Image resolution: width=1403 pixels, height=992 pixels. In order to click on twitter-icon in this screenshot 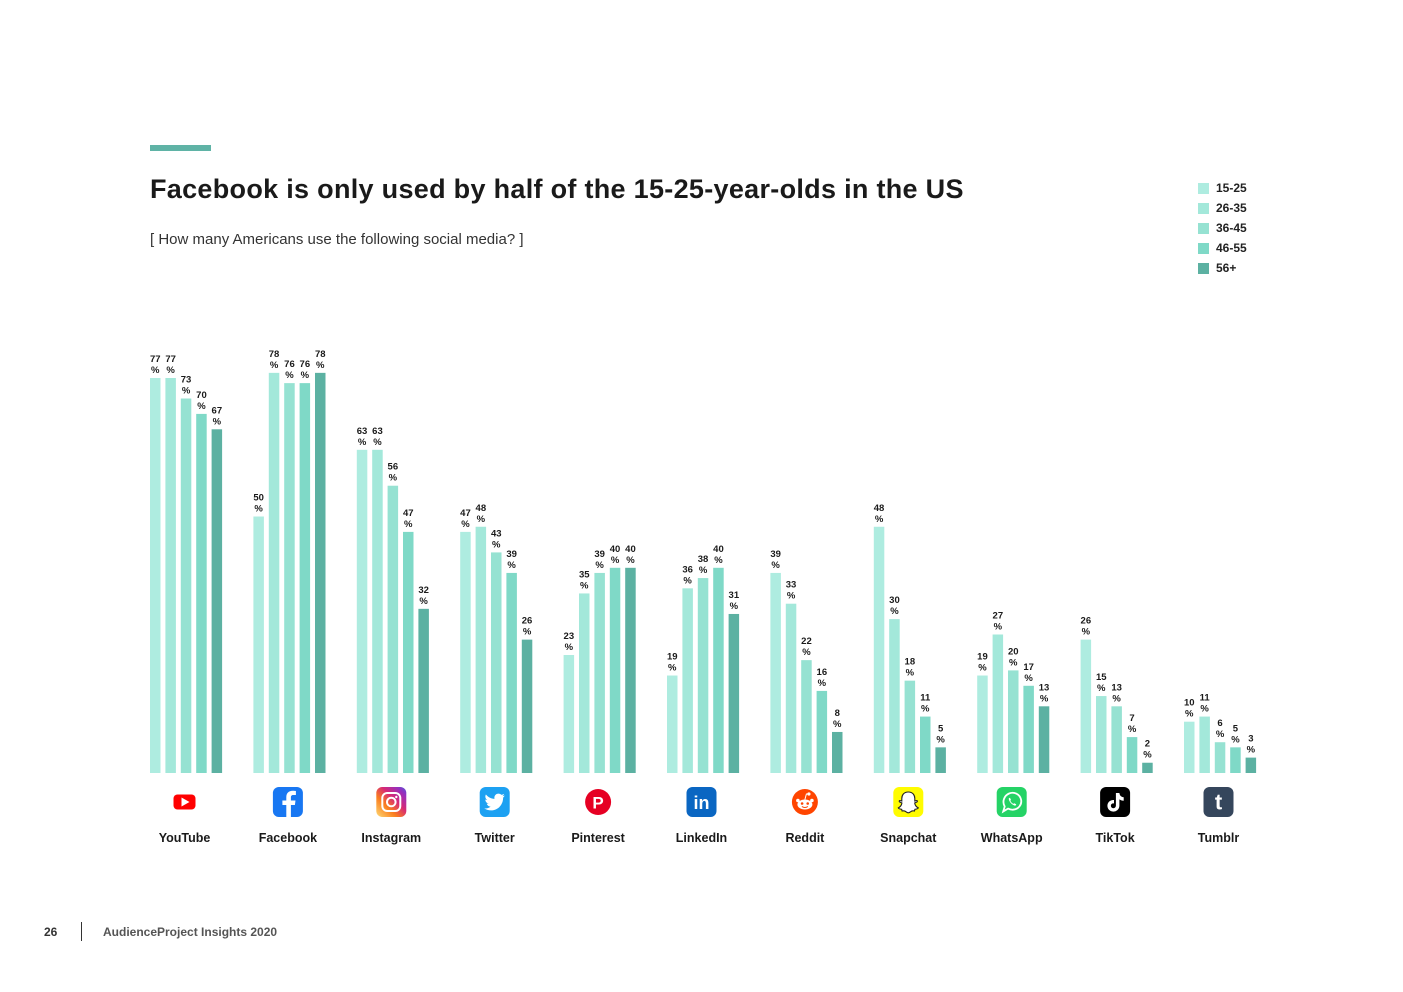, I will do `click(494, 802)`.